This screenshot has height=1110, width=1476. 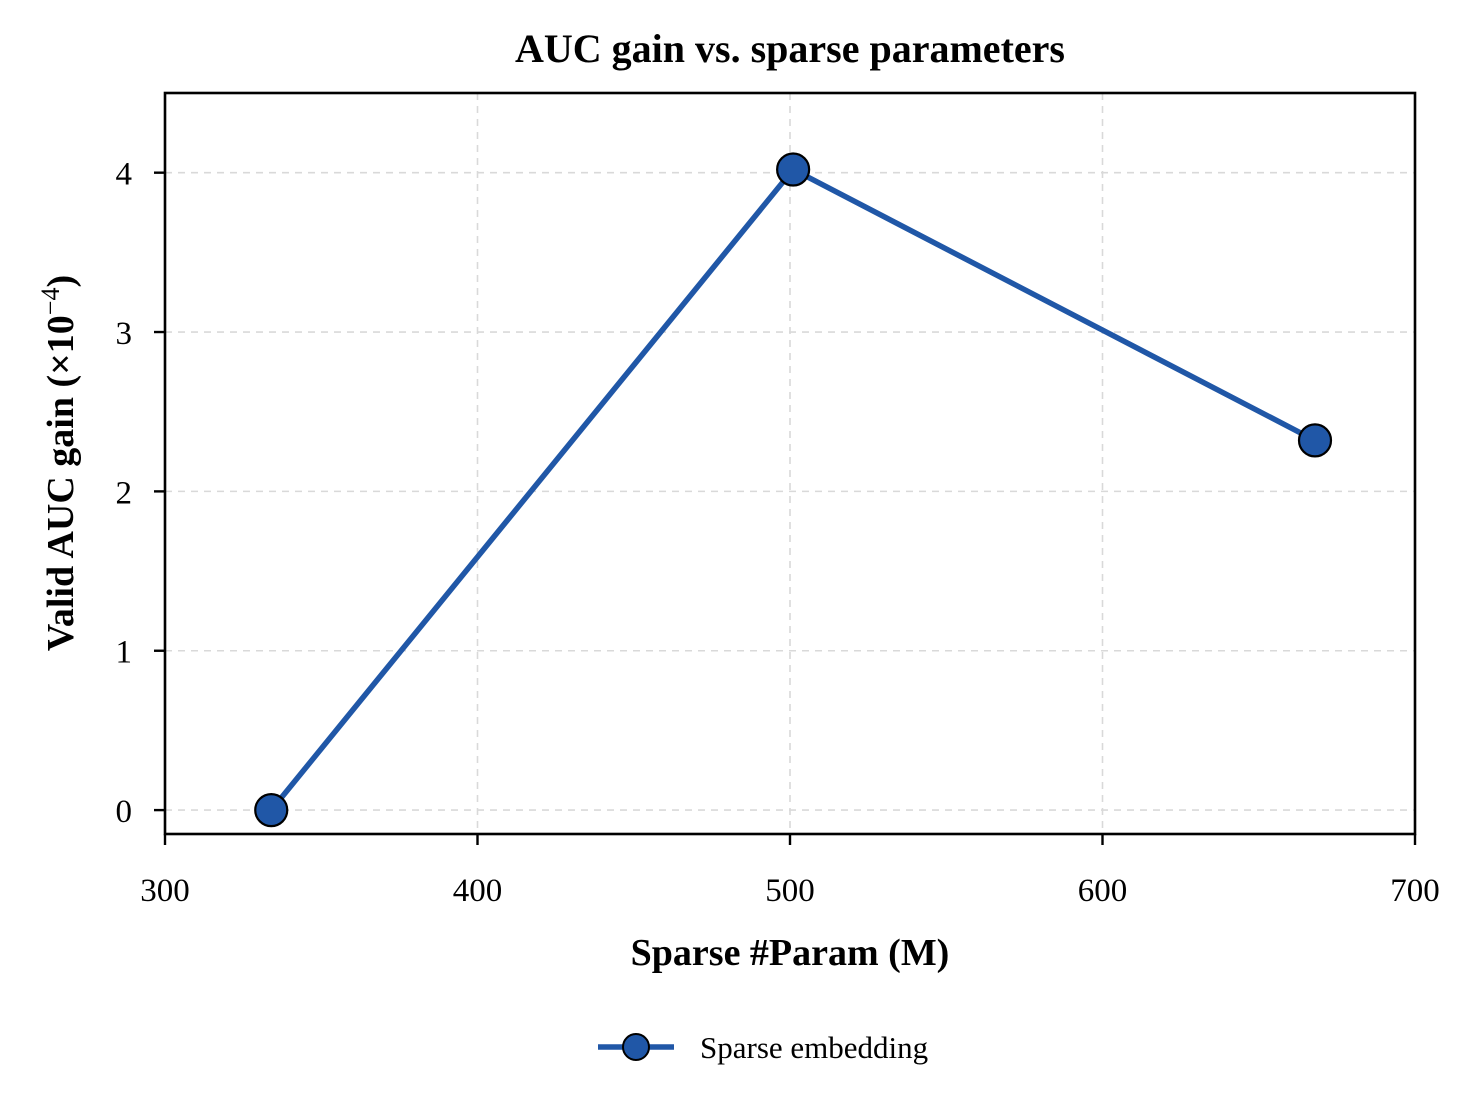 I want to click on x-axis-label: Sparse #Param (M), so click(x=790, y=953).